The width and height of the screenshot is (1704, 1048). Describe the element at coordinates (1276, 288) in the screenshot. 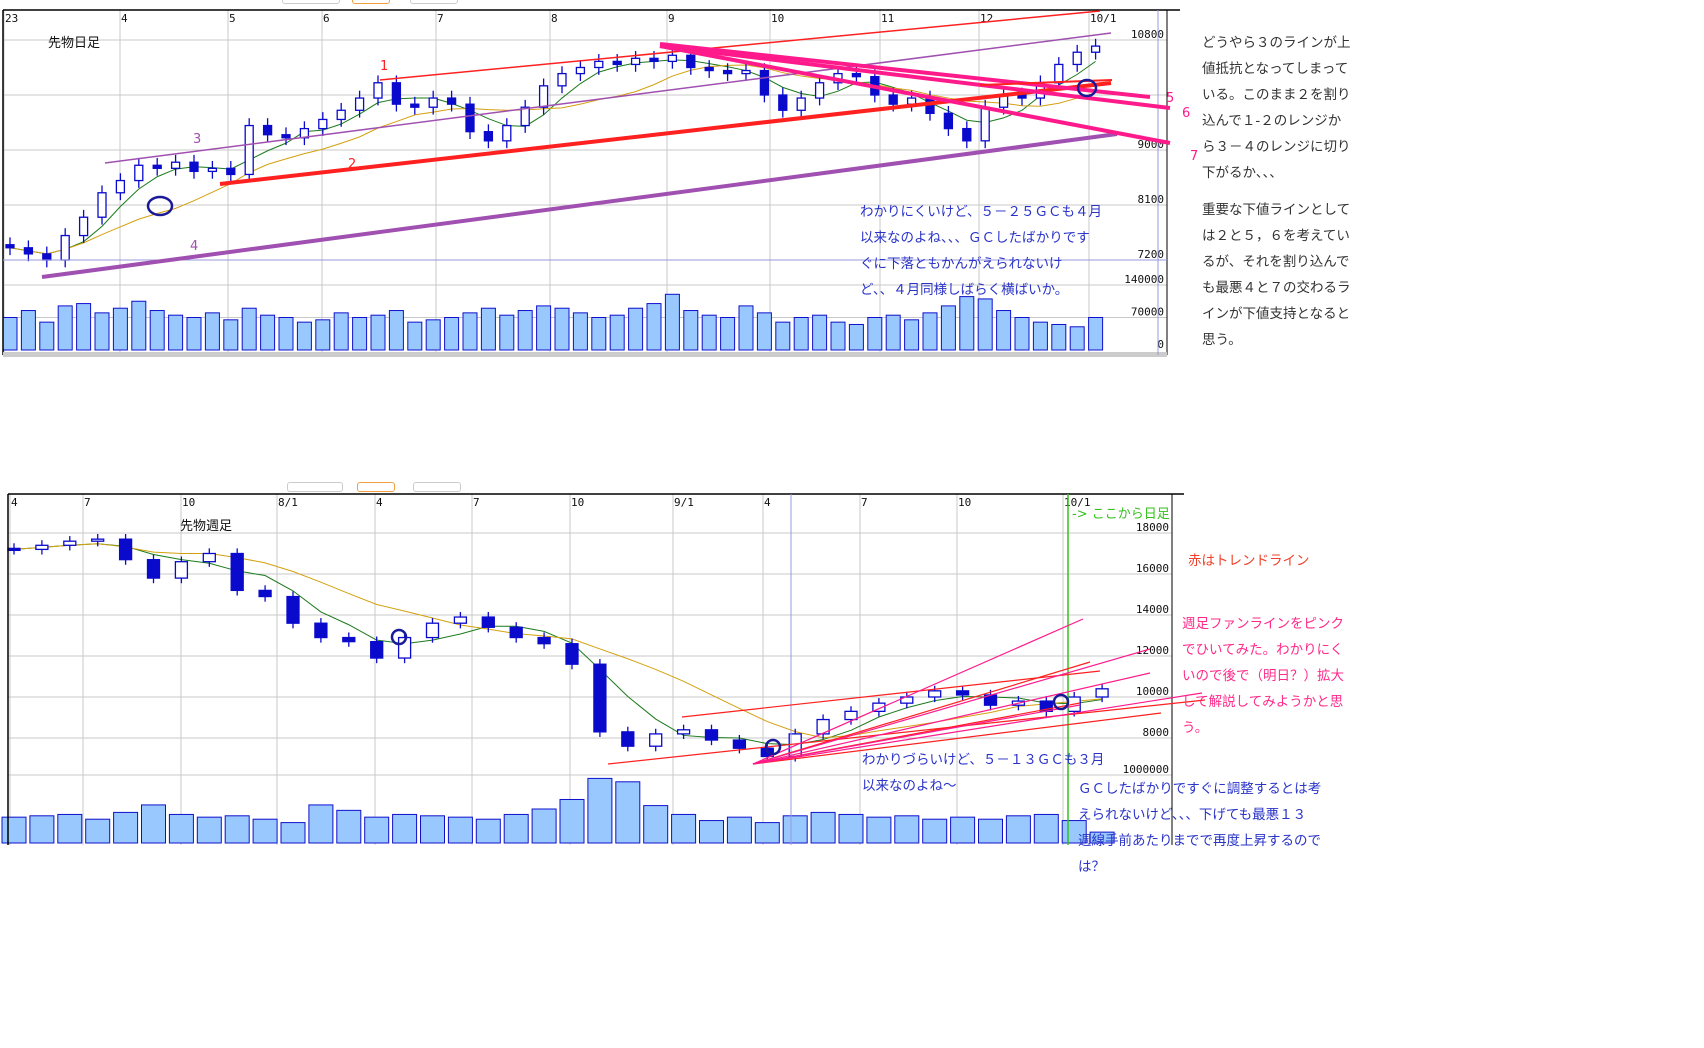

I see `note-line: も最悪４と７の交わるラ` at that location.